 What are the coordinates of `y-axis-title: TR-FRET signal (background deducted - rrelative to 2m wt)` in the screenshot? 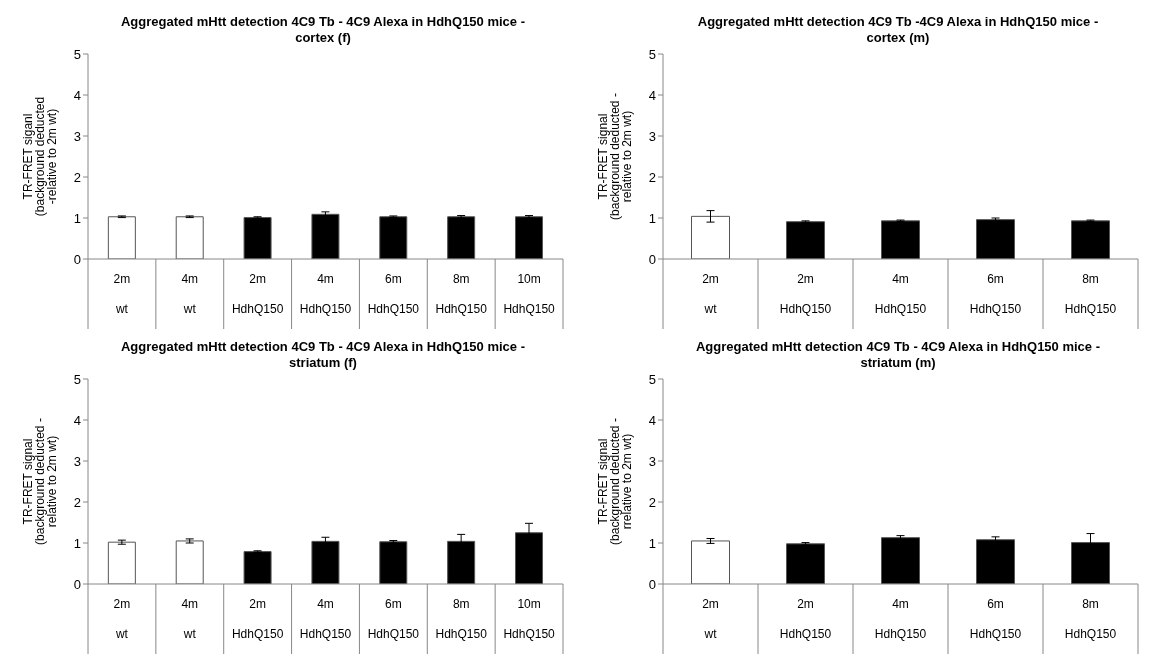 It's located at (615, 481).